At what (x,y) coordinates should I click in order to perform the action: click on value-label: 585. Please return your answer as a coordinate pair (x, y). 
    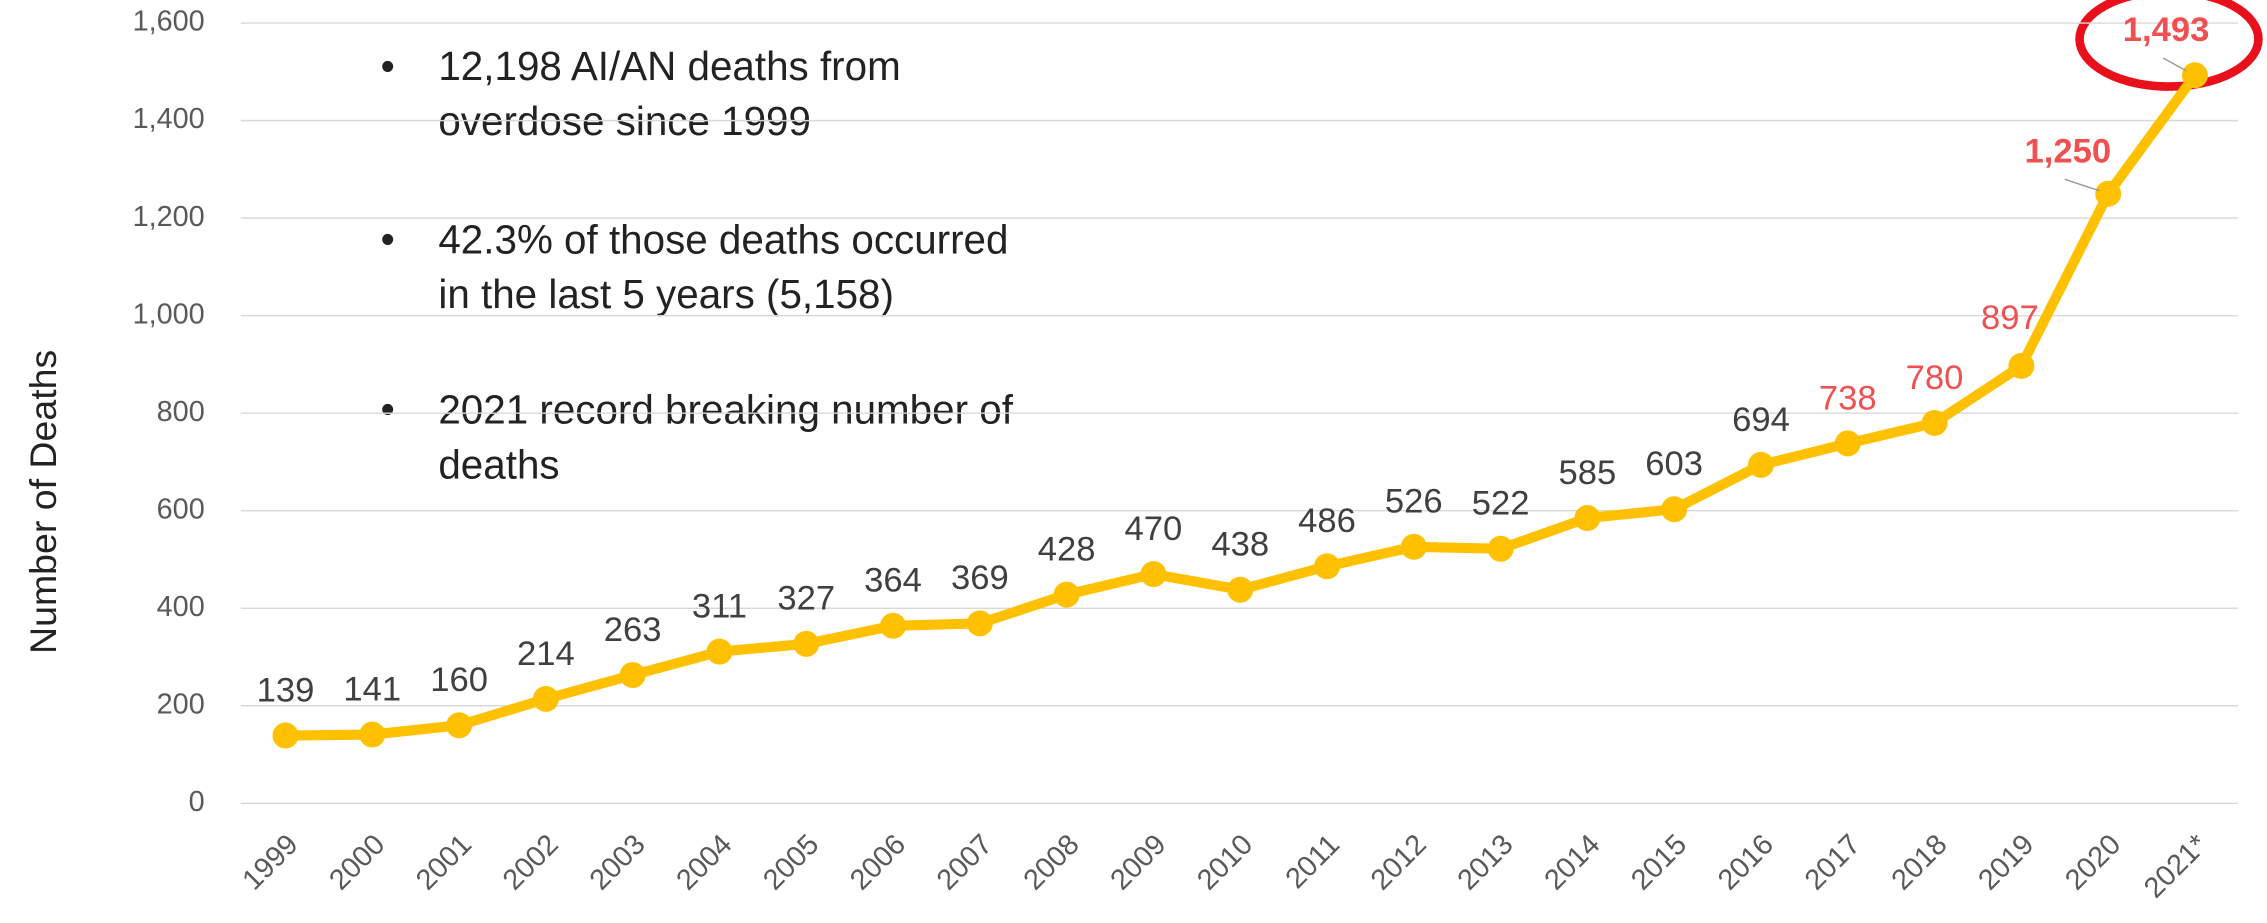
    Looking at the image, I should click on (1588, 473).